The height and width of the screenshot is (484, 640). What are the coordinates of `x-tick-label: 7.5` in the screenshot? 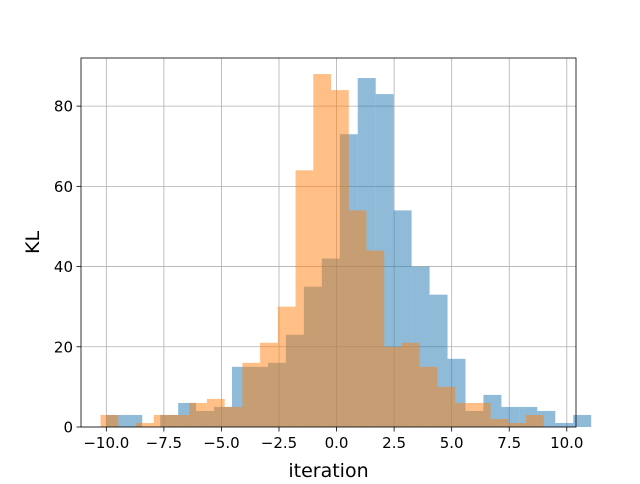 It's located at (509, 443).